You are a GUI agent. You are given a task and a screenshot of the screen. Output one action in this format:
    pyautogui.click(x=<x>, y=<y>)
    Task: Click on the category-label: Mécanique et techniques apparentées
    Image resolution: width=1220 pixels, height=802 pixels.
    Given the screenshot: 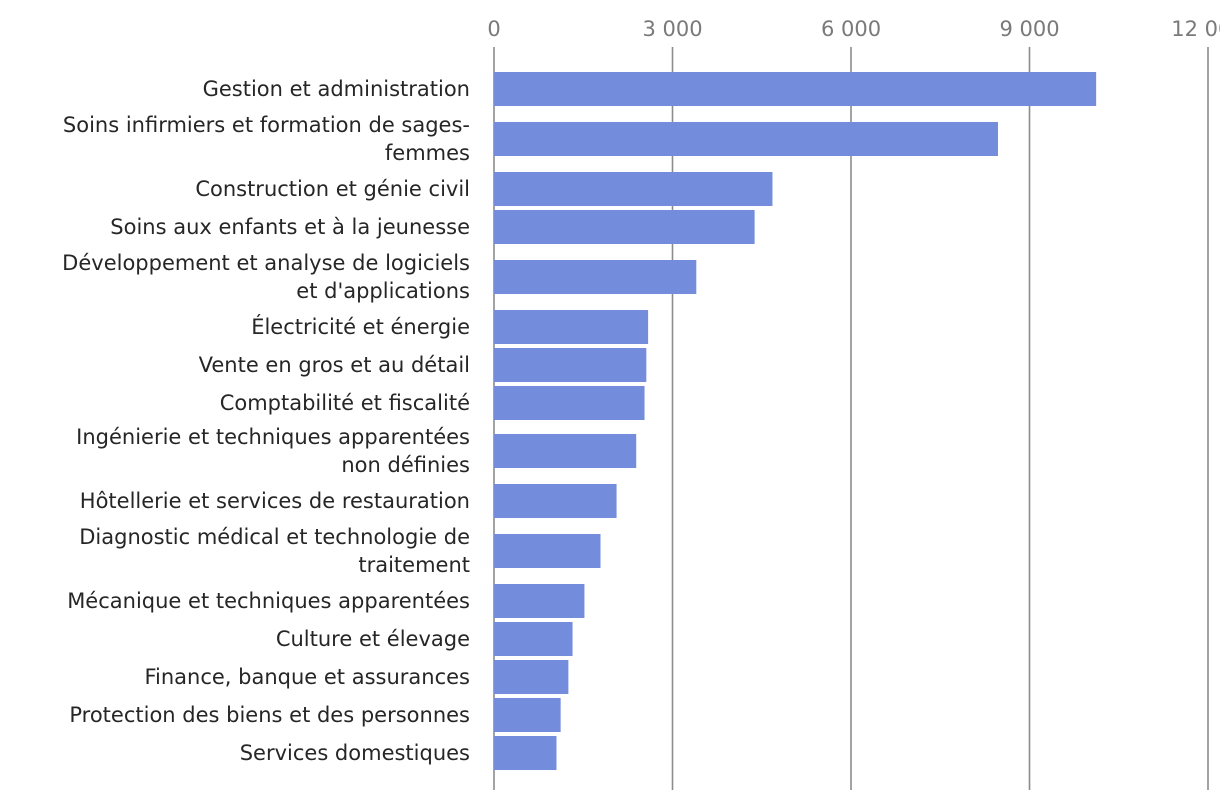 What is the action you would take?
    pyautogui.click(x=268, y=601)
    